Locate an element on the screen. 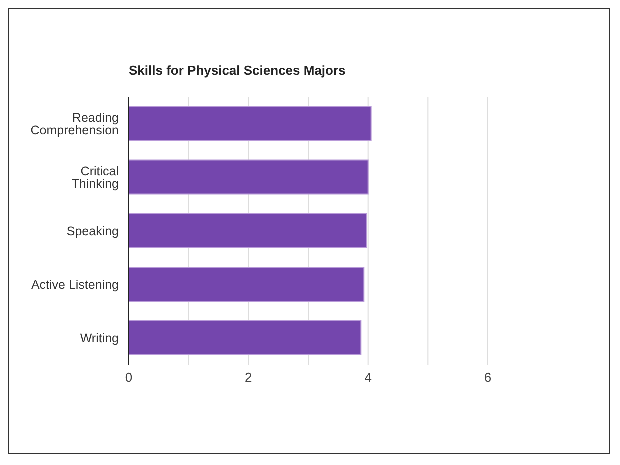 This screenshot has height=465, width=620. chart-title: Skills for Physical Sciences Majors is located at coordinates (237, 70).